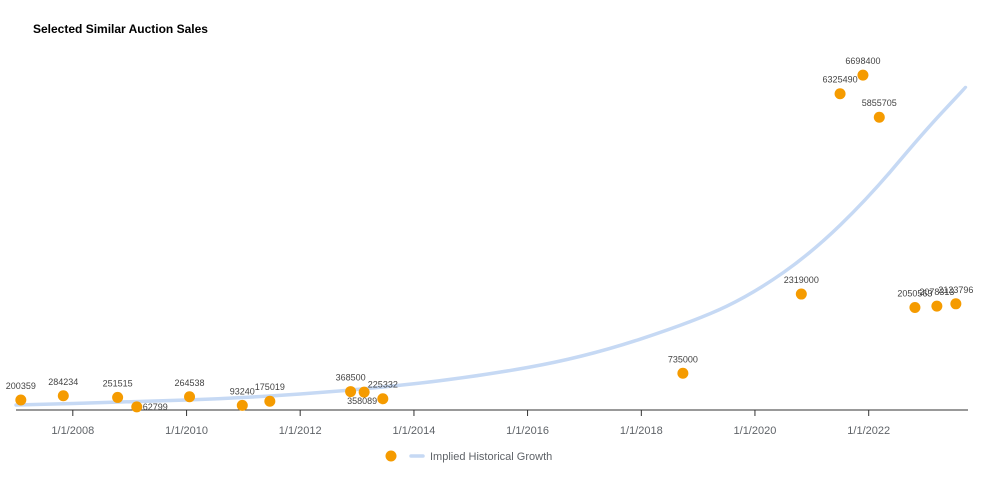 This screenshot has height=478, width=993. What do you see at coordinates (862, 61) in the screenshot?
I see `data-label: 6698400` at bounding box center [862, 61].